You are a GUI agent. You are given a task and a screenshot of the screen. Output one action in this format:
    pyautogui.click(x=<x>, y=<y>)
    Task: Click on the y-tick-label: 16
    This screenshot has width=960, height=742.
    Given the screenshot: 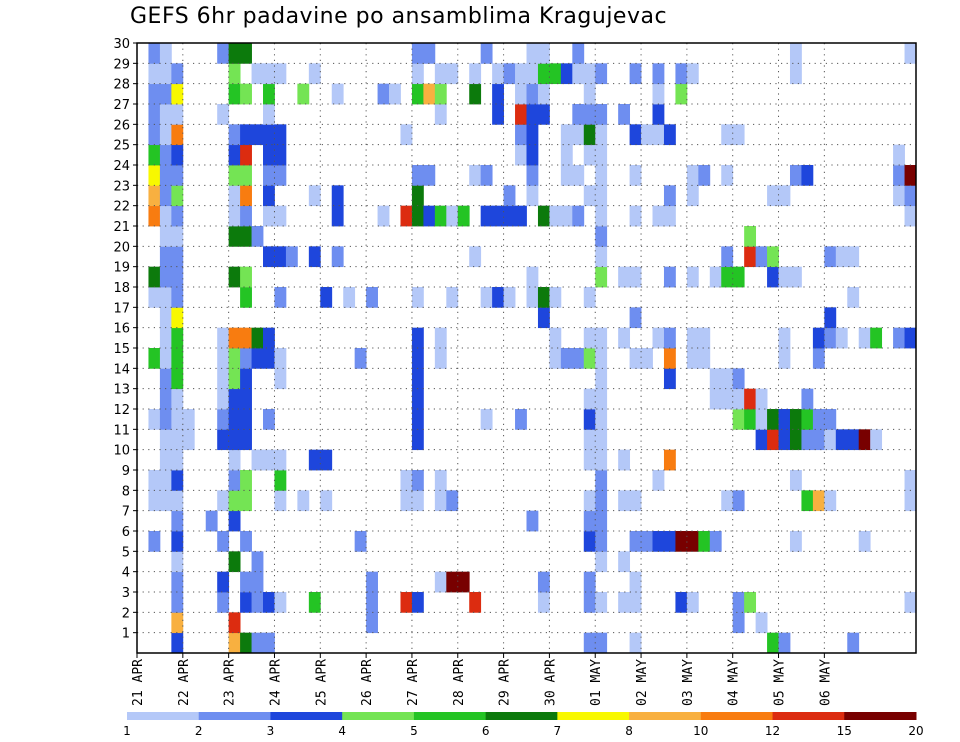 What is the action you would take?
    pyautogui.click(x=121, y=329)
    